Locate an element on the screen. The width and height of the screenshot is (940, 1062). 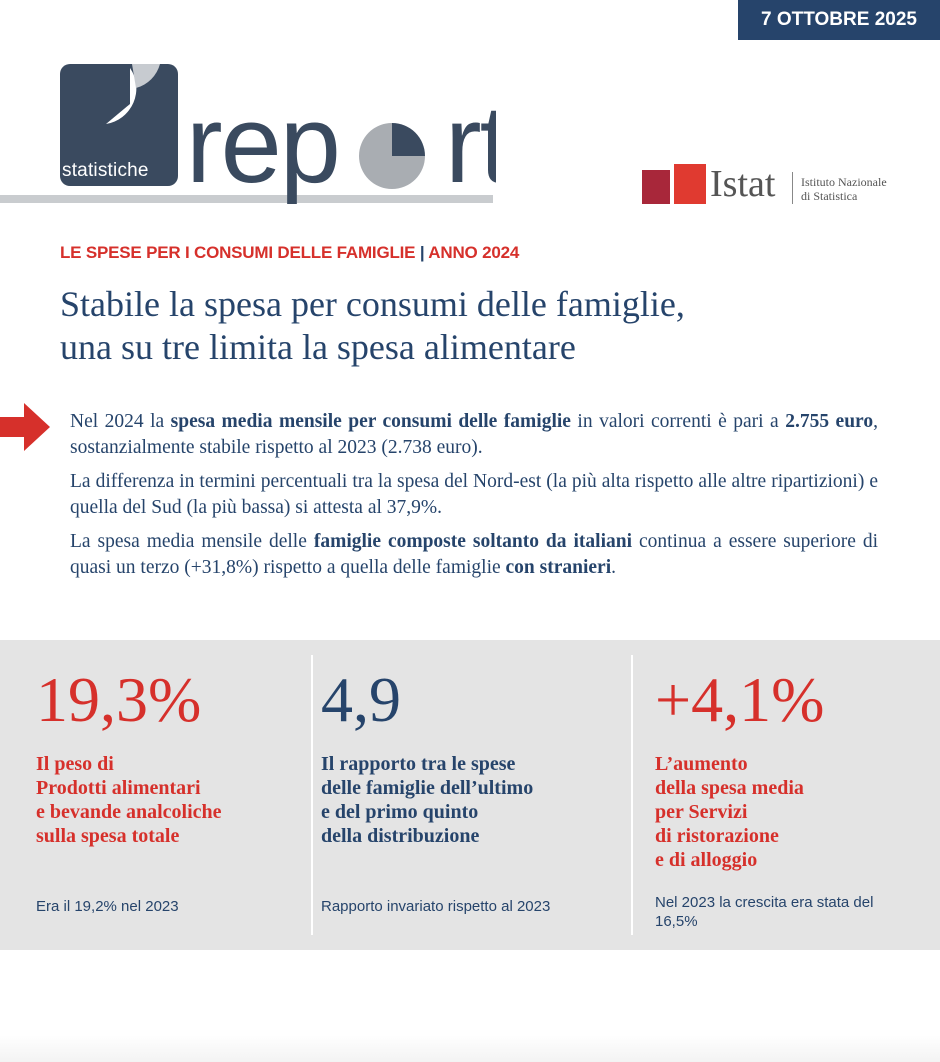
key-figure-value: 4,9 is located at coordinates (361, 699).